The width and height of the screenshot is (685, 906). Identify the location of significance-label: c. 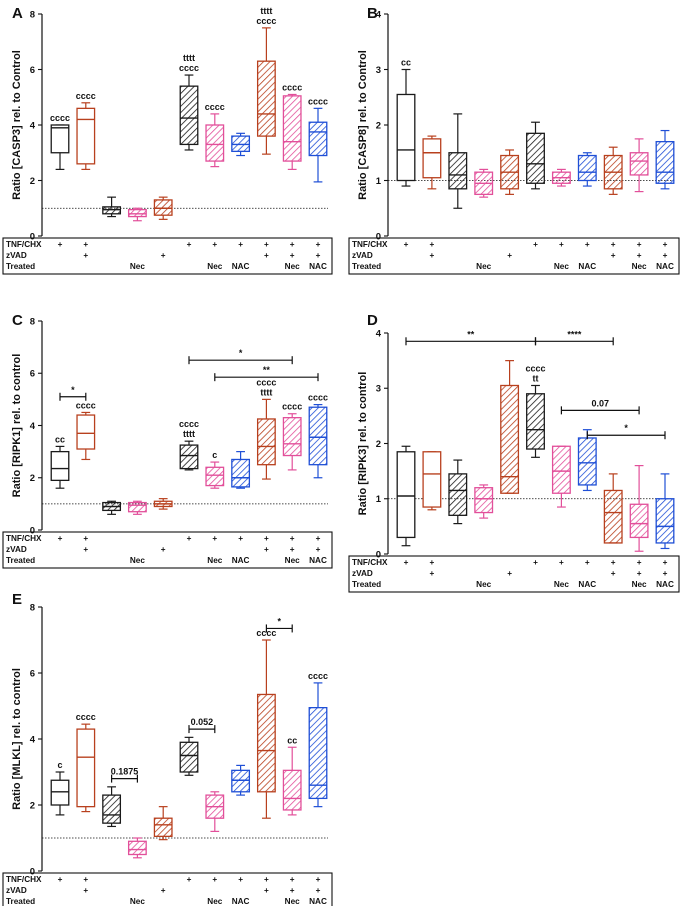
(59, 765).